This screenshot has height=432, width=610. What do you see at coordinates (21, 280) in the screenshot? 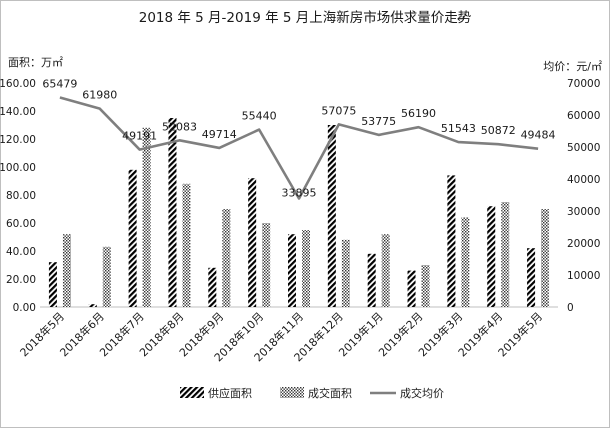
I see `y-left-tick-label: 20.00` at bounding box center [21, 280].